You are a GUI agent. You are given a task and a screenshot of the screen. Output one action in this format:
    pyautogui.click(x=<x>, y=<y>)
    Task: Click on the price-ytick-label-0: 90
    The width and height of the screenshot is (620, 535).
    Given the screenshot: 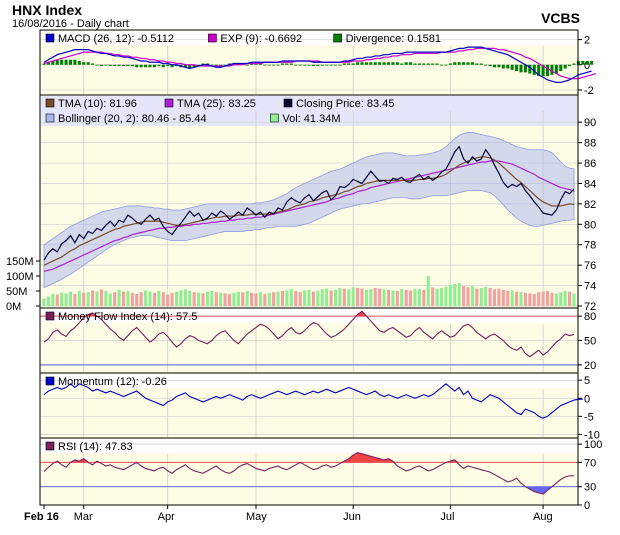 What is the action you would take?
    pyautogui.click(x=590, y=123)
    